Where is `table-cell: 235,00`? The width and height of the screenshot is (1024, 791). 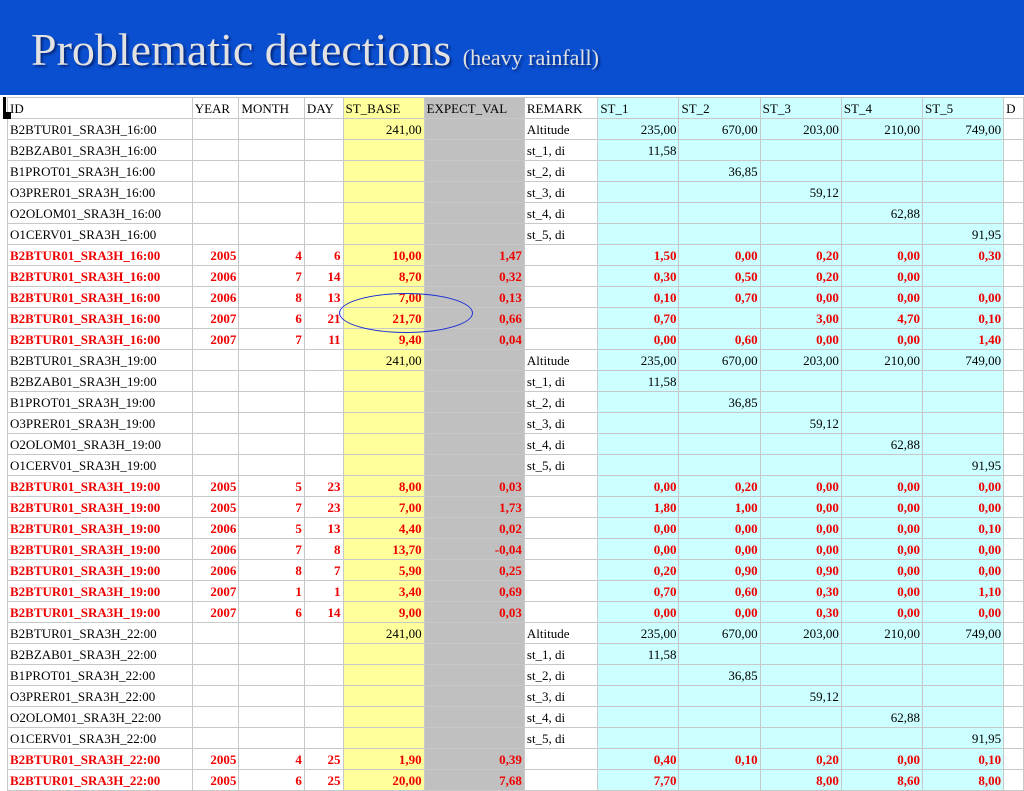 table-cell: 235,00 is located at coordinates (638, 360).